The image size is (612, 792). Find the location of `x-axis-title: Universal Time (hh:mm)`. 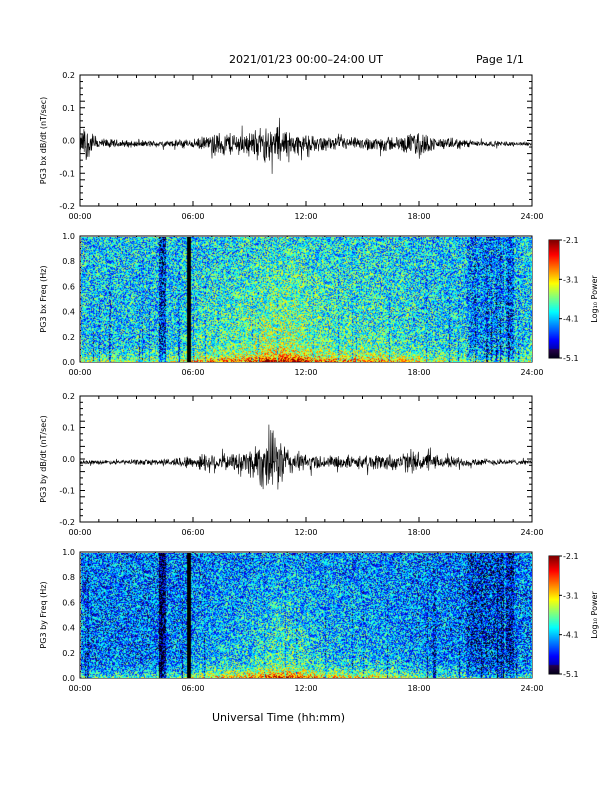

x-axis-title: Universal Time (hh:mm) is located at coordinates (278, 717).